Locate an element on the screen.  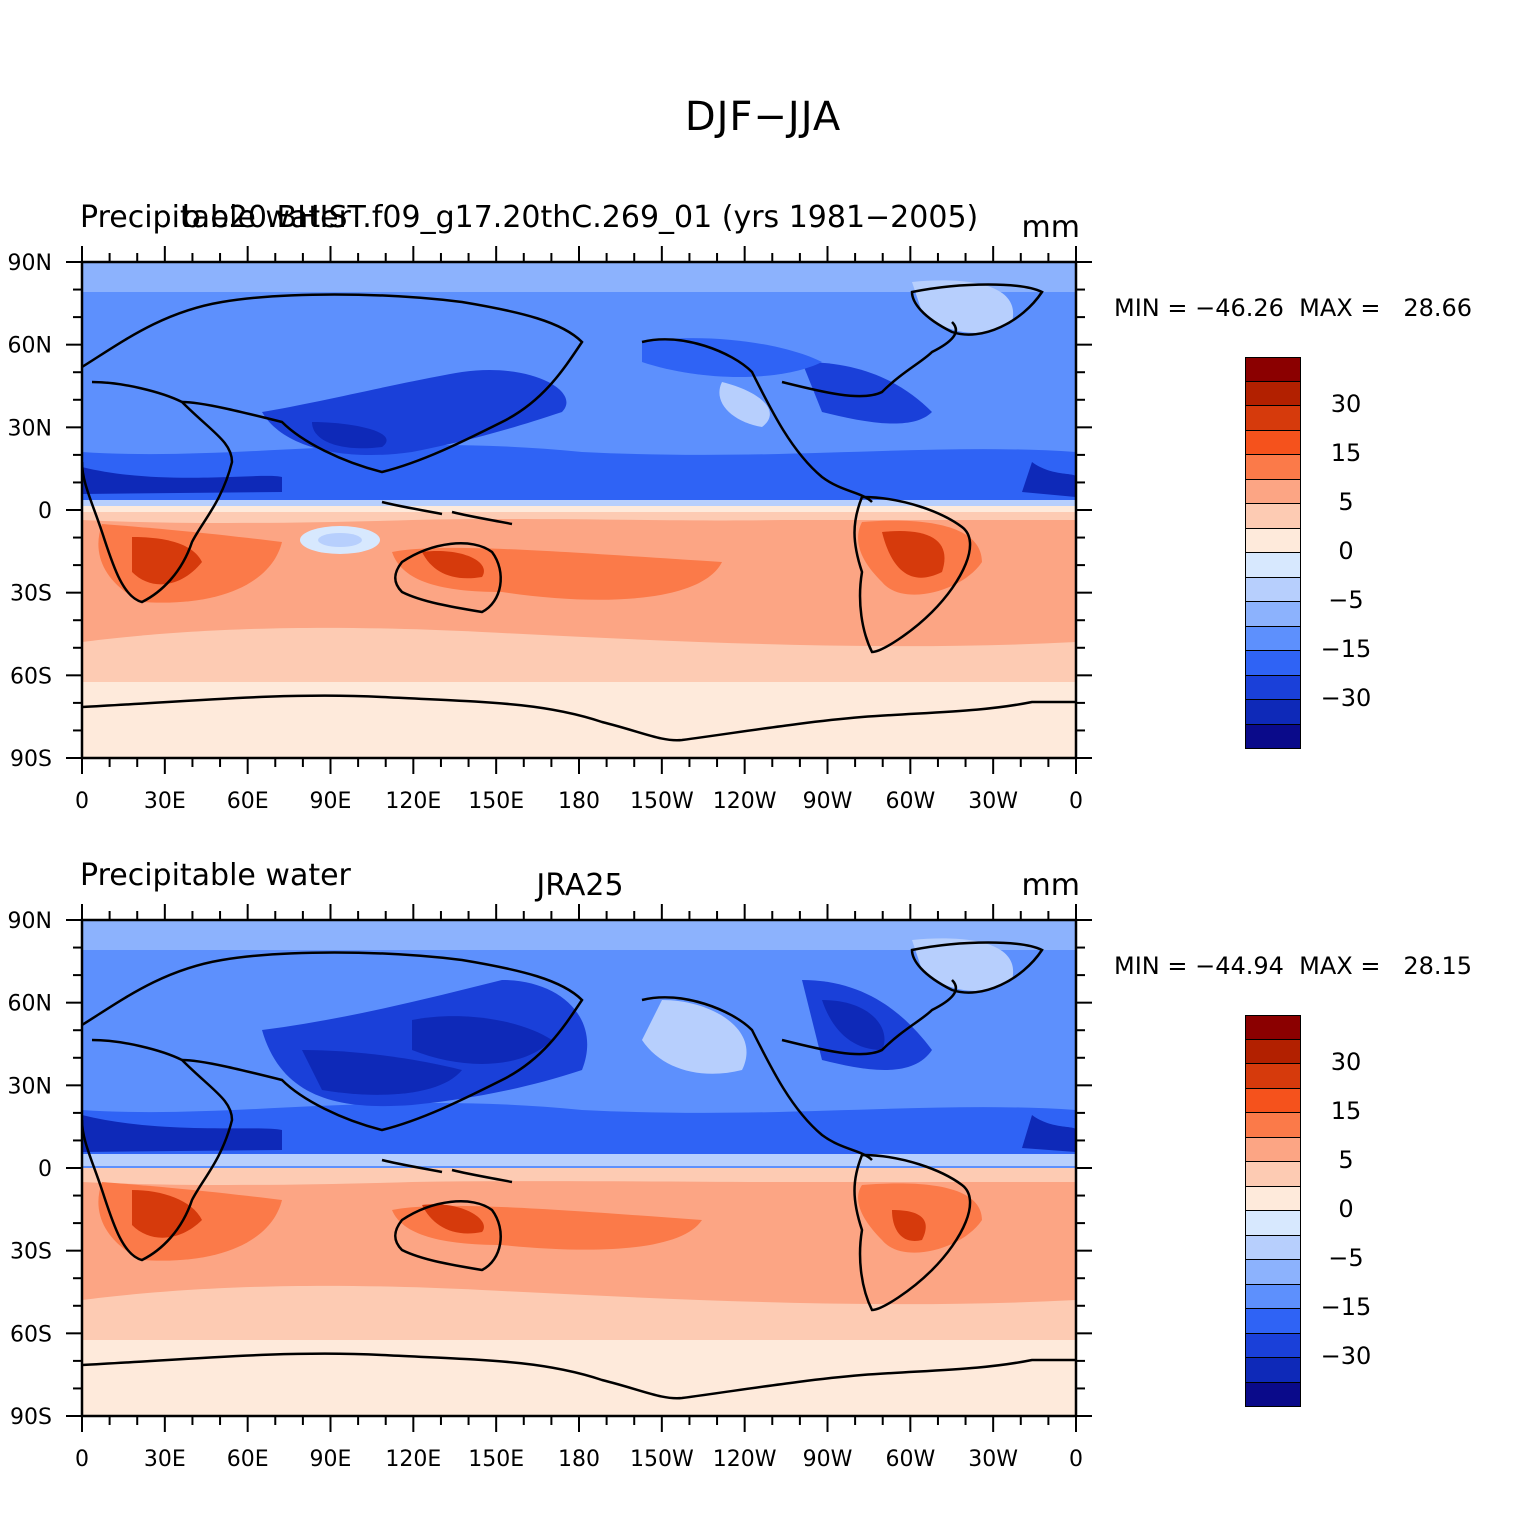
lat-tick-label: 90N is located at coordinates (30, 263).